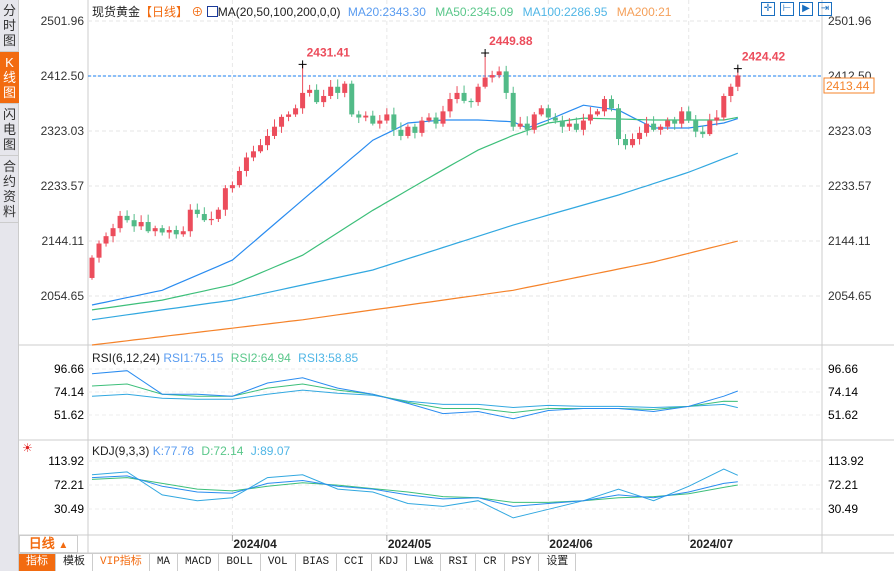  I want to click on ma200-value: MA200:21, so click(644, 12).